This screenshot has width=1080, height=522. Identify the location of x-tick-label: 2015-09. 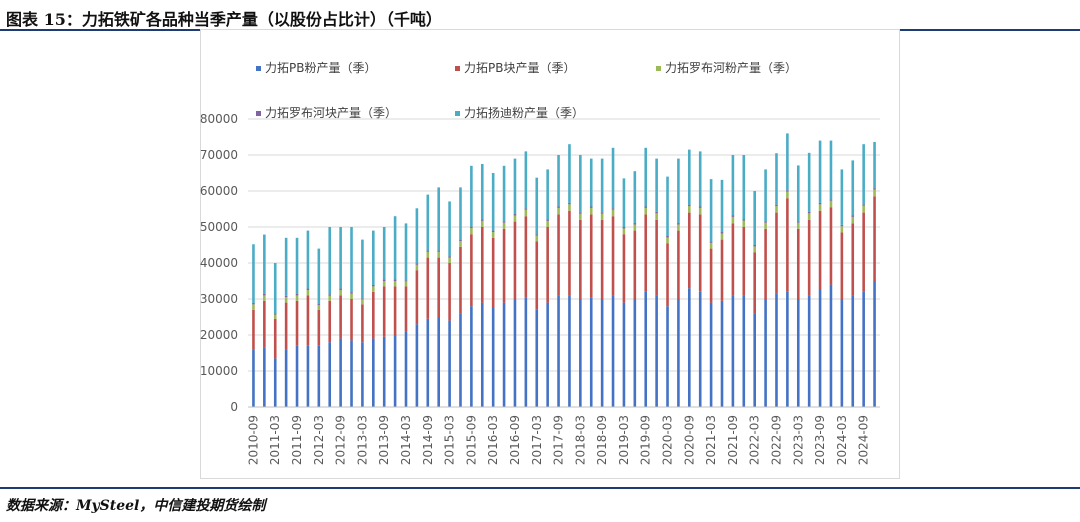
(471, 440).